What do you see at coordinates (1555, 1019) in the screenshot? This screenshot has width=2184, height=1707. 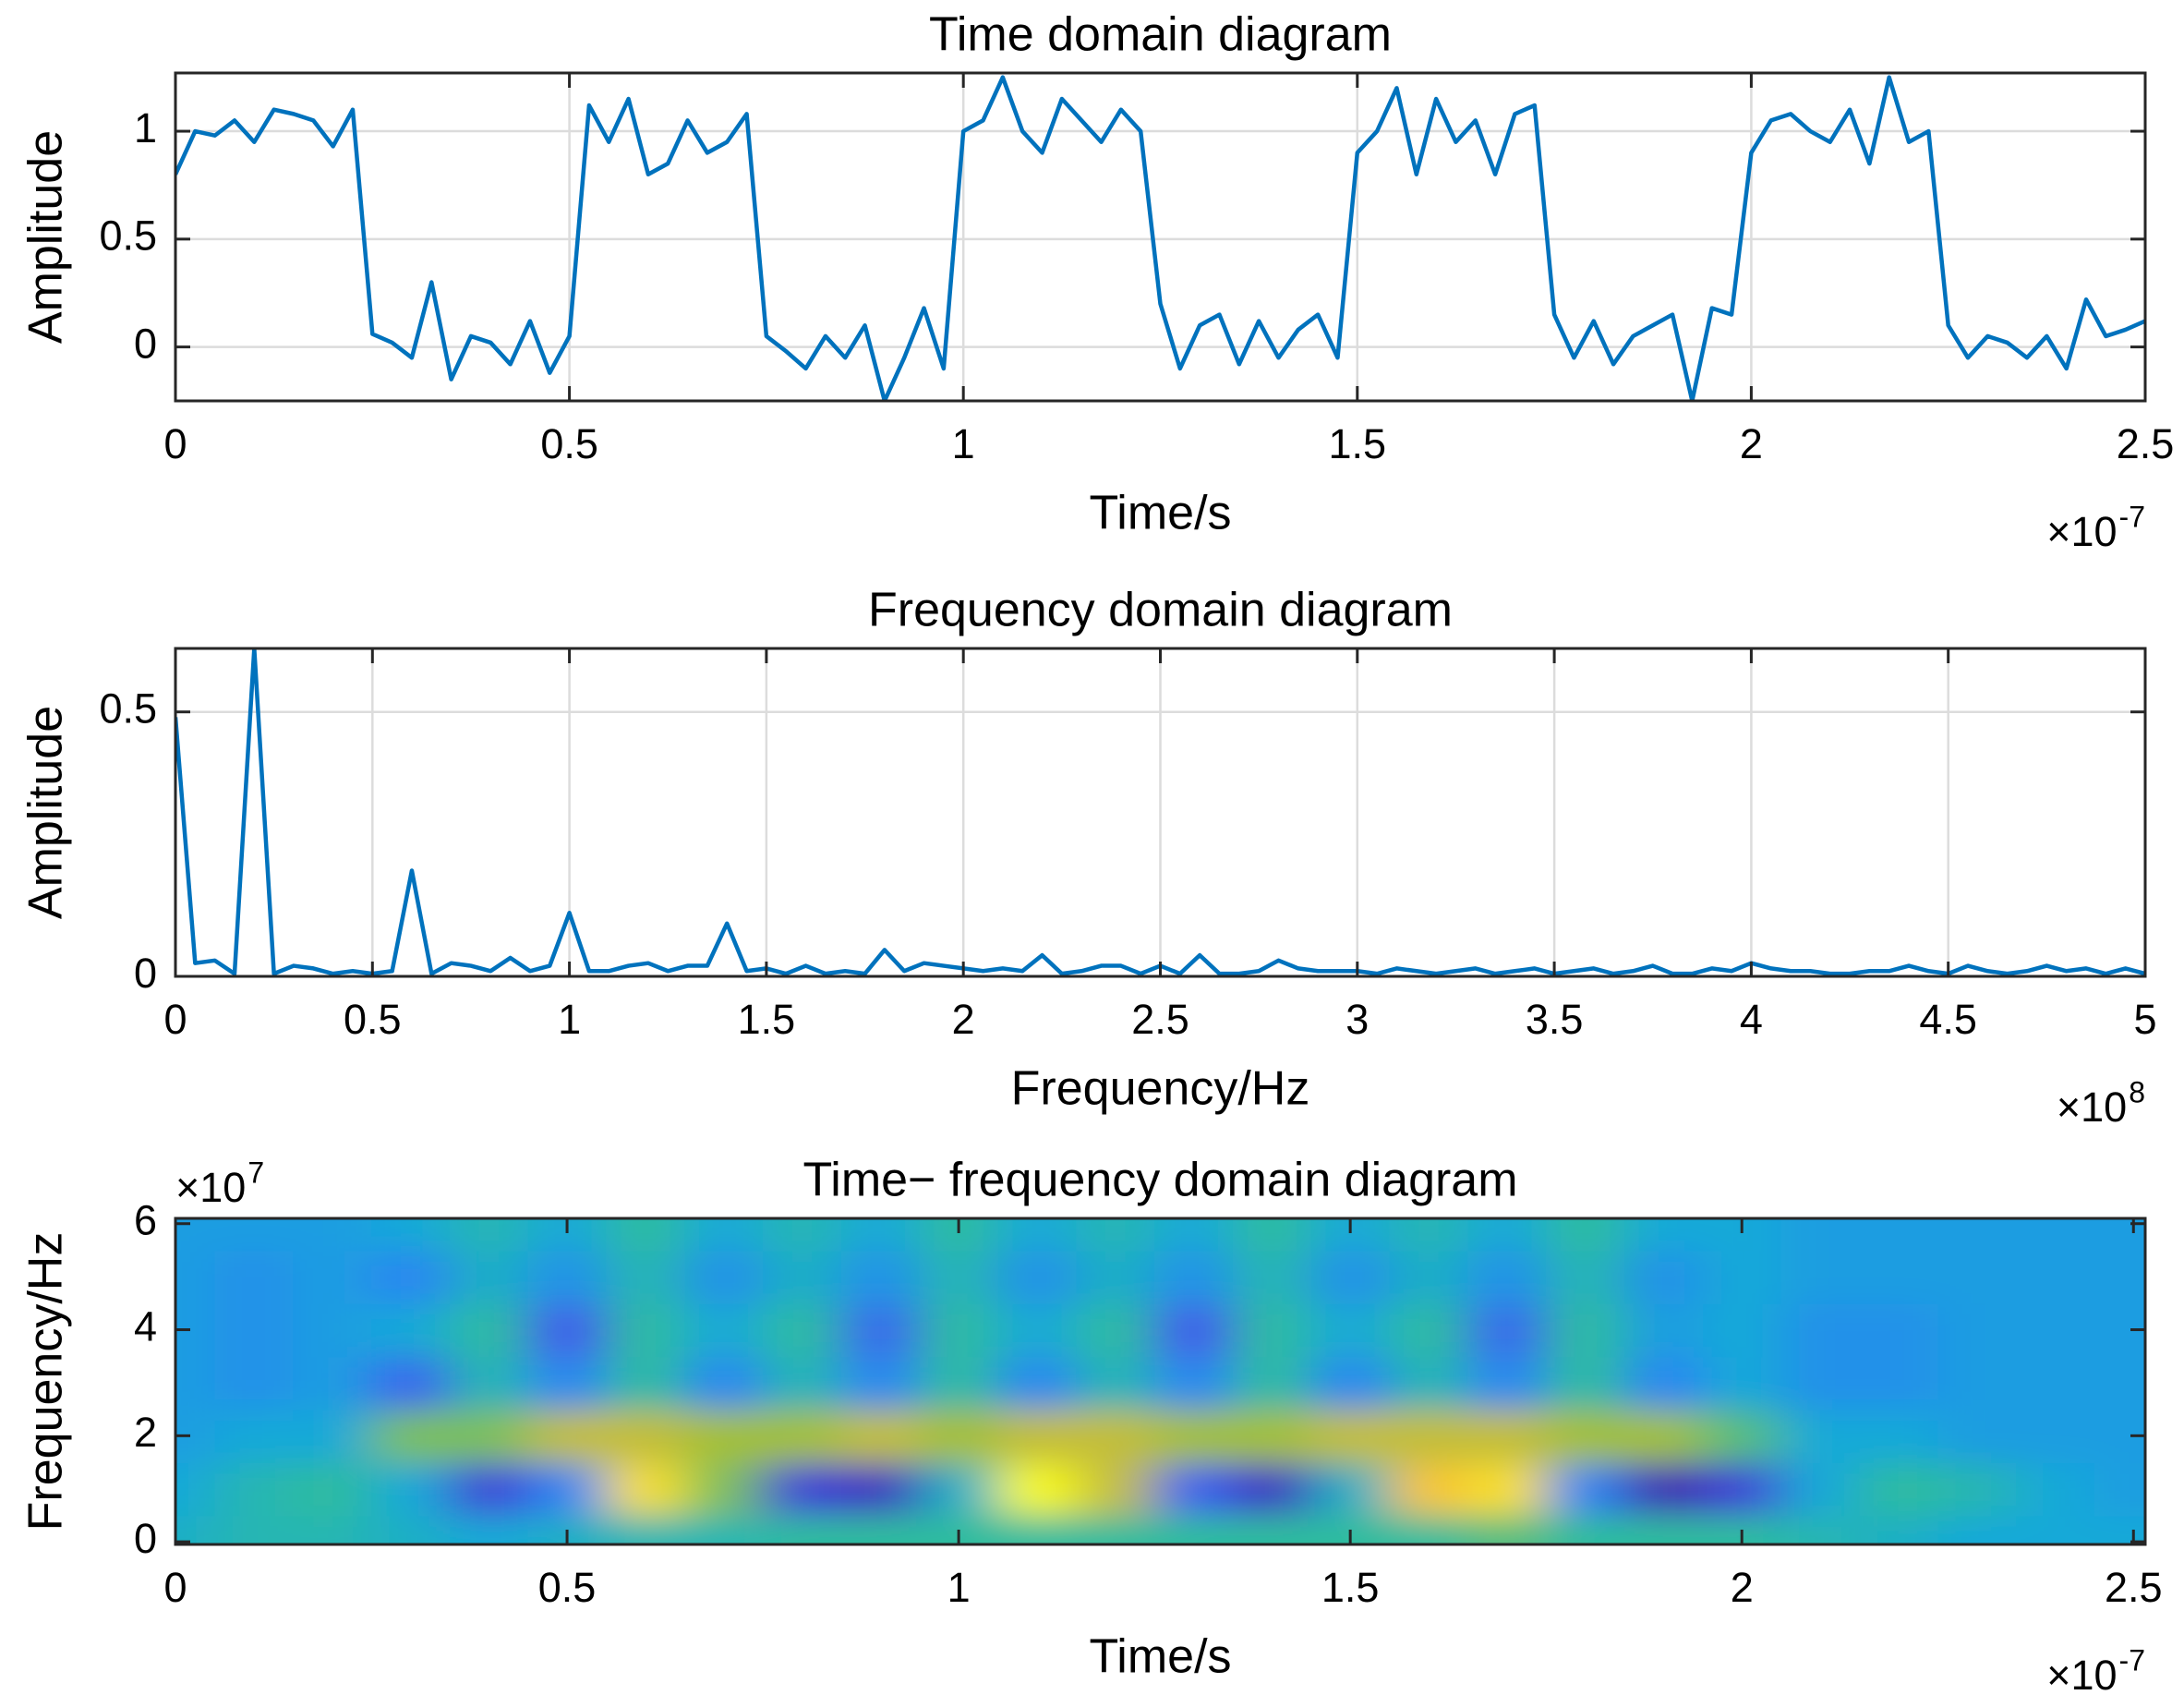 I see `x-tick-label: 3.5` at bounding box center [1555, 1019].